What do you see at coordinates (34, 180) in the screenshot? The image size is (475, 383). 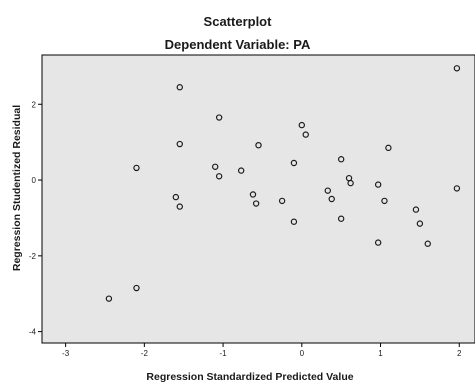 I see `y-tick-label: 0` at bounding box center [34, 180].